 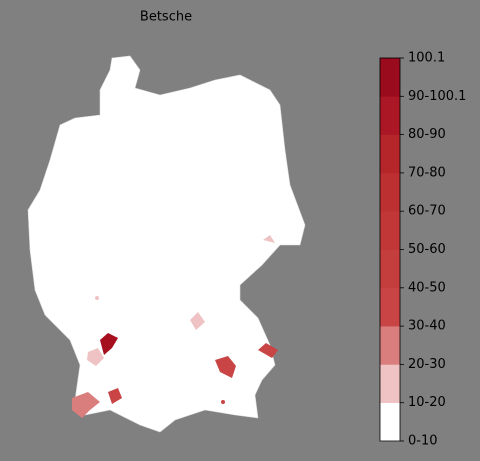 I want to click on colorbar-label: 10-20, so click(x=427, y=402).